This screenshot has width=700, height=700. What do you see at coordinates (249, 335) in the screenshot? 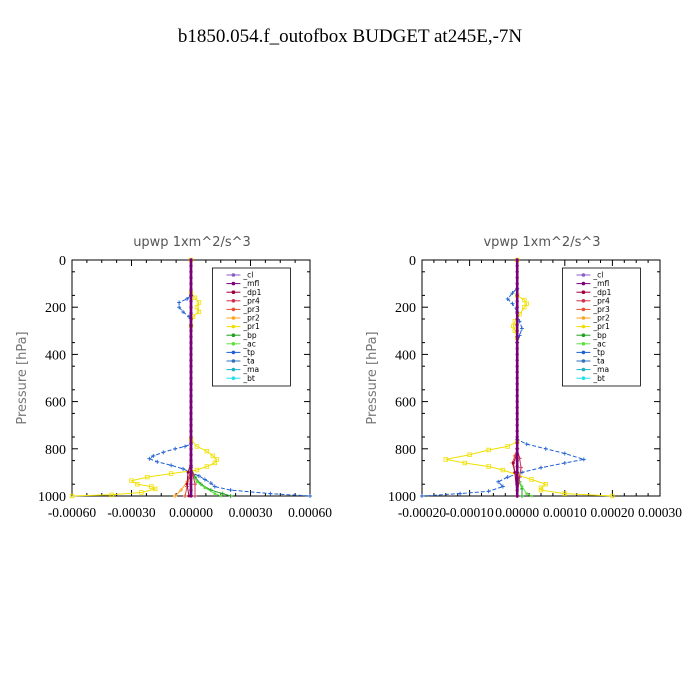
I see `legend-label: _bp` at bounding box center [249, 335].